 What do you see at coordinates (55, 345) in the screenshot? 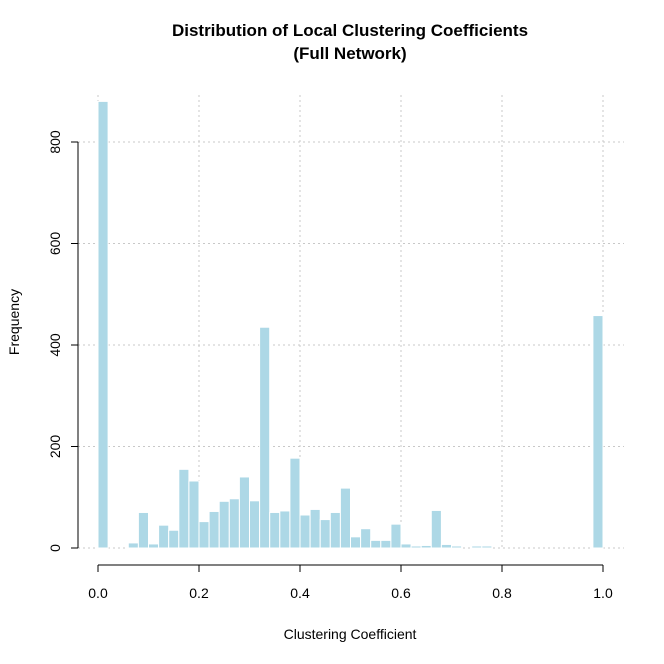
I see `y-tick-label: 400` at bounding box center [55, 345].